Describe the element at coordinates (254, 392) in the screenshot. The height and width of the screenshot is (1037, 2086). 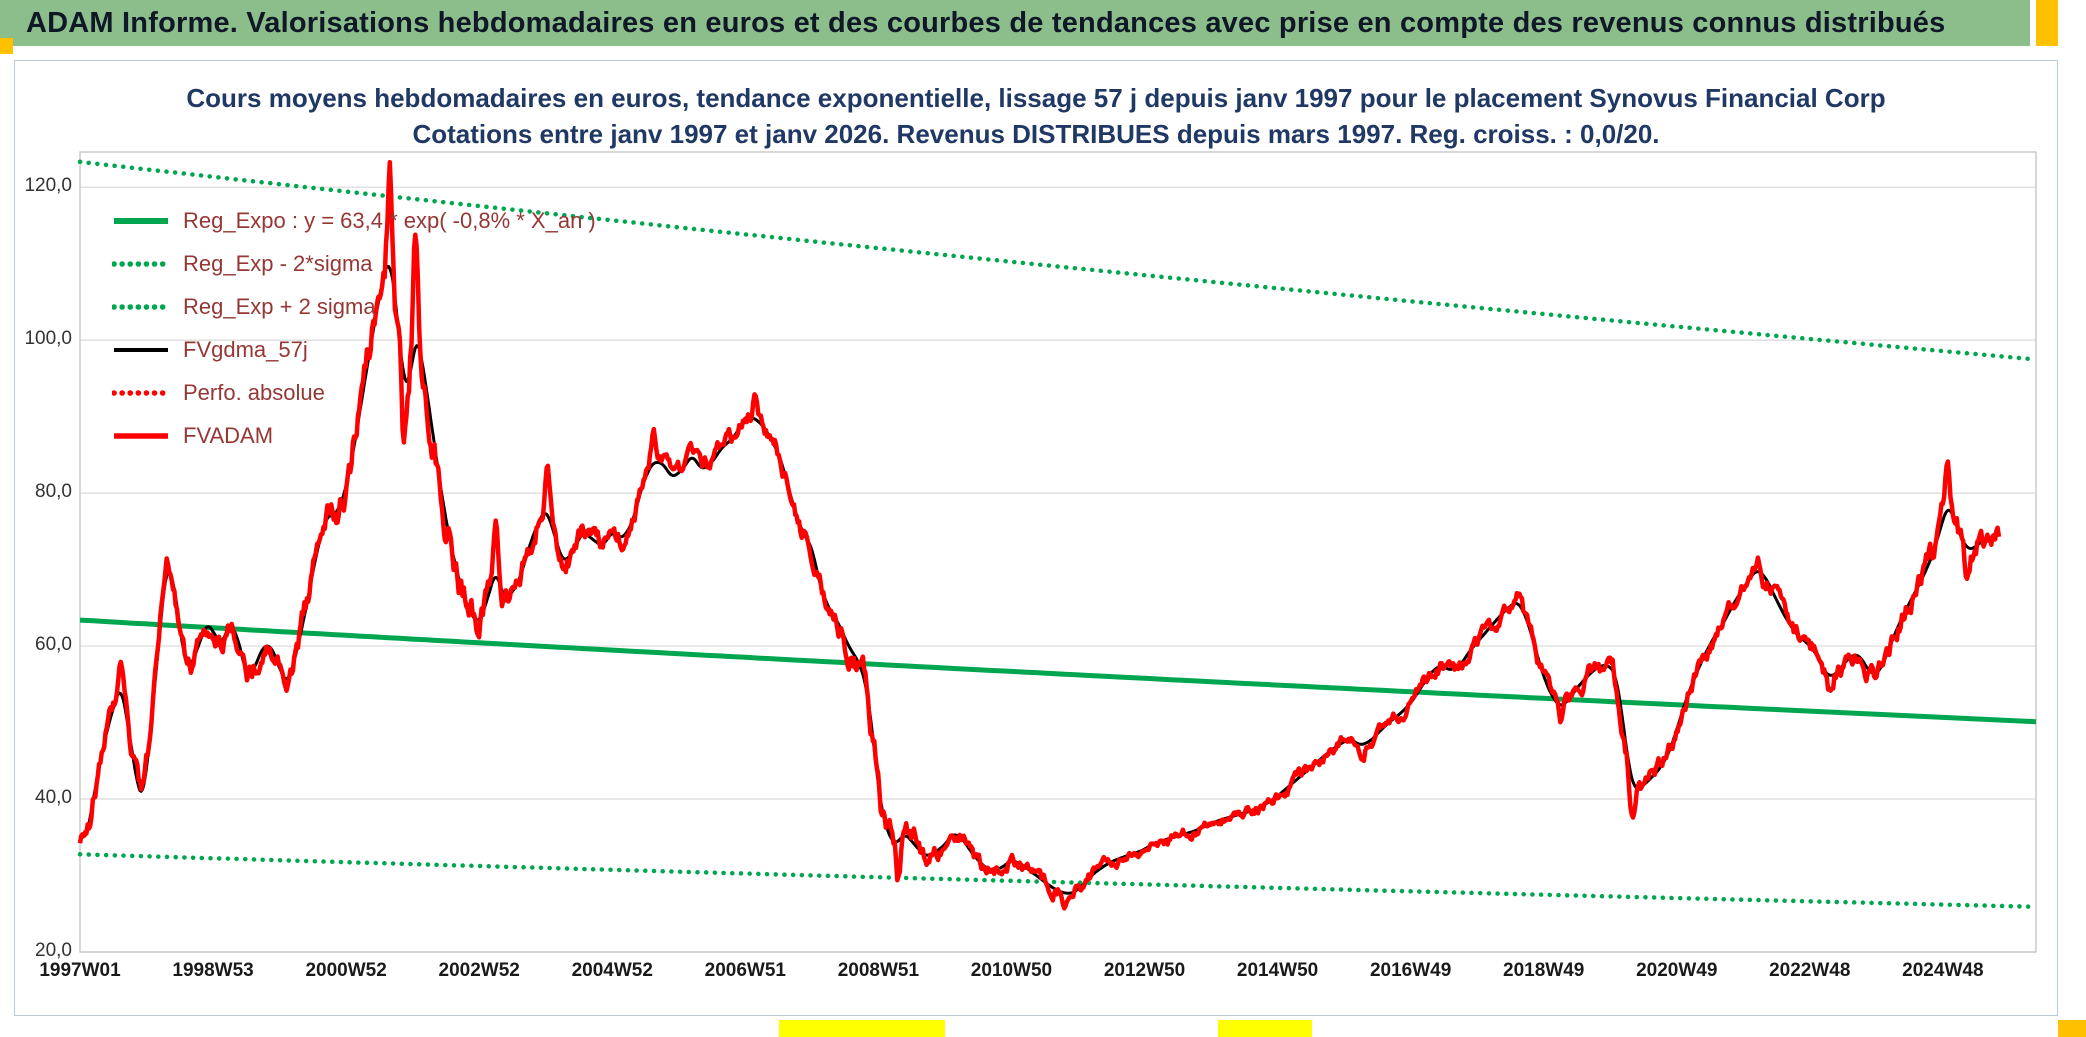
I see `legend-label: Perfo. absolue` at that location.